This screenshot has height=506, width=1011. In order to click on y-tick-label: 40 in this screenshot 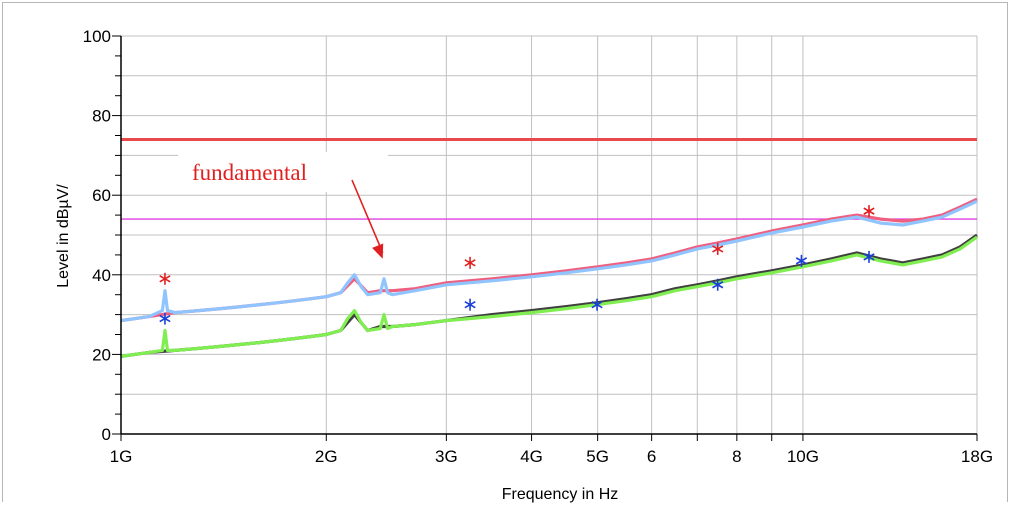, I will do `click(101, 275)`.